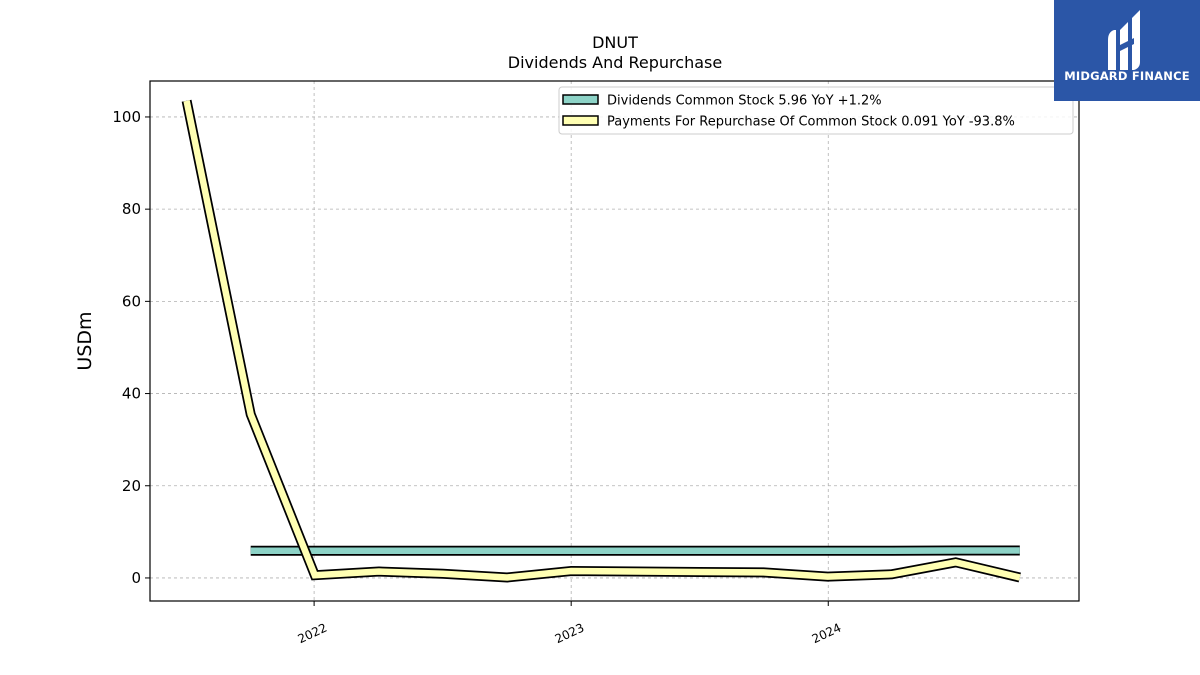 The width and height of the screenshot is (1200, 675). Describe the element at coordinates (615, 42) in the screenshot. I see `chart-title: DNUT` at that location.